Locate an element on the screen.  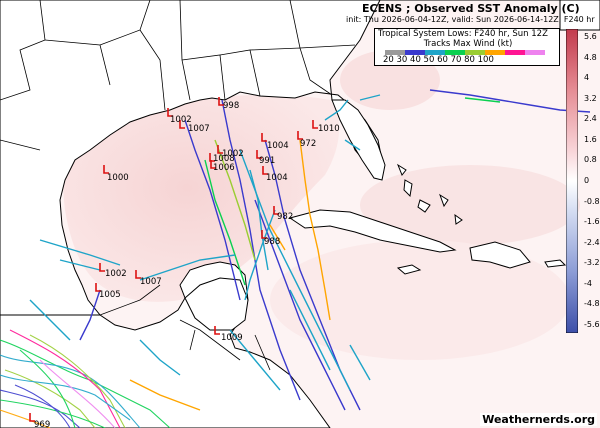
colorbar-tick: -3.2 is located at coordinates (592, 263).